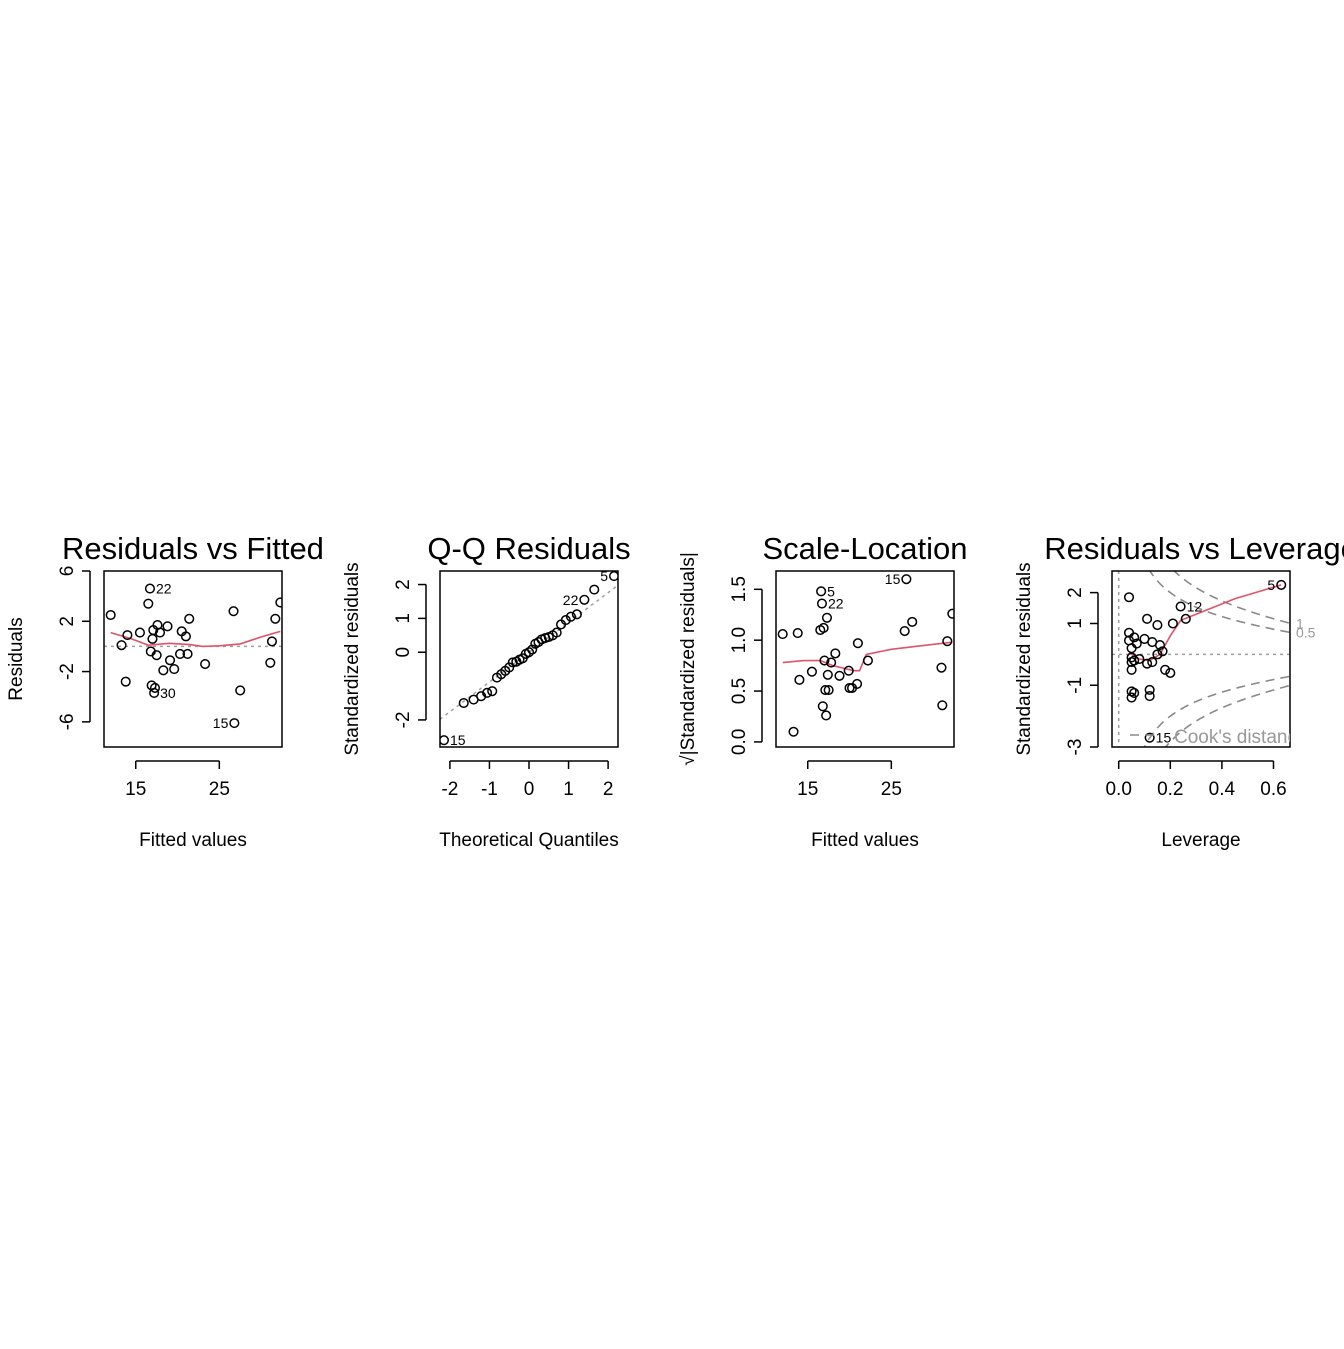 The height and width of the screenshot is (1349, 1344). Describe the element at coordinates (1194, 548) in the screenshot. I see `panel-title: Residuals vs Leverage` at that location.